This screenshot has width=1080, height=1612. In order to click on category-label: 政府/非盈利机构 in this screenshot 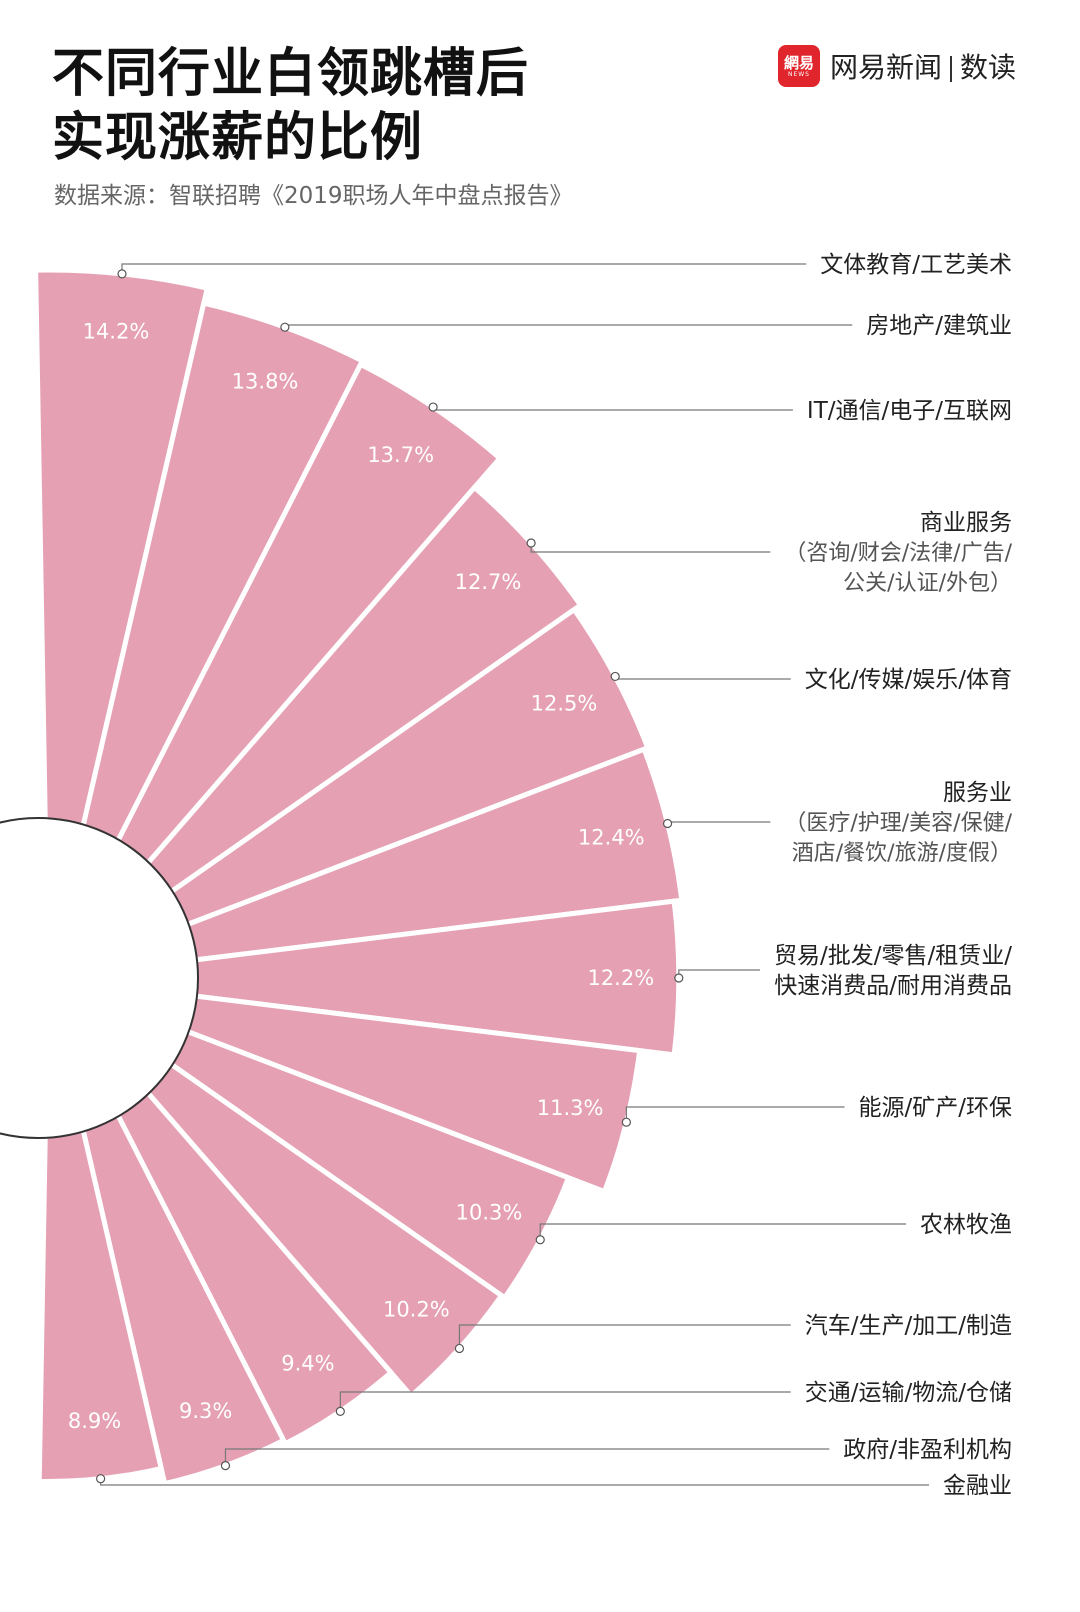, I will do `click(927, 1450)`.